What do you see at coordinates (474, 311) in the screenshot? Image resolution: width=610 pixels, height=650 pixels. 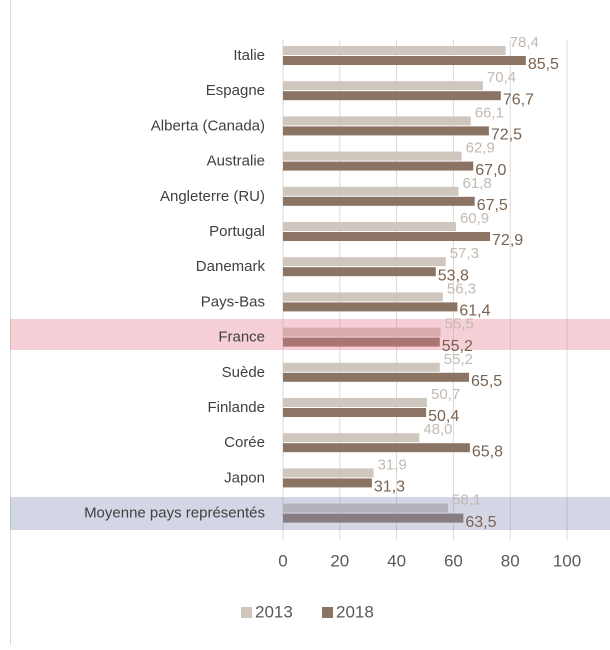 I see `value-label: 61,4` at bounding box center [474, 311].